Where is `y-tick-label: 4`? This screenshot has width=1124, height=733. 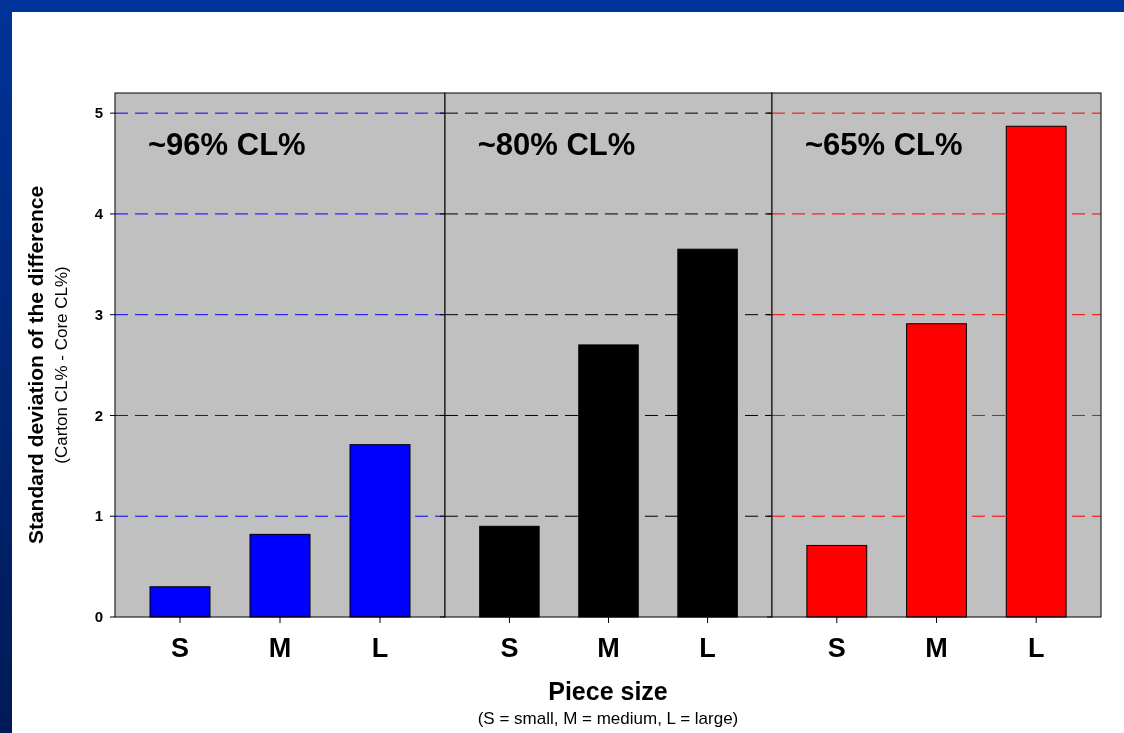 y-tick-label: 4 is located at coordinates (99, 214).